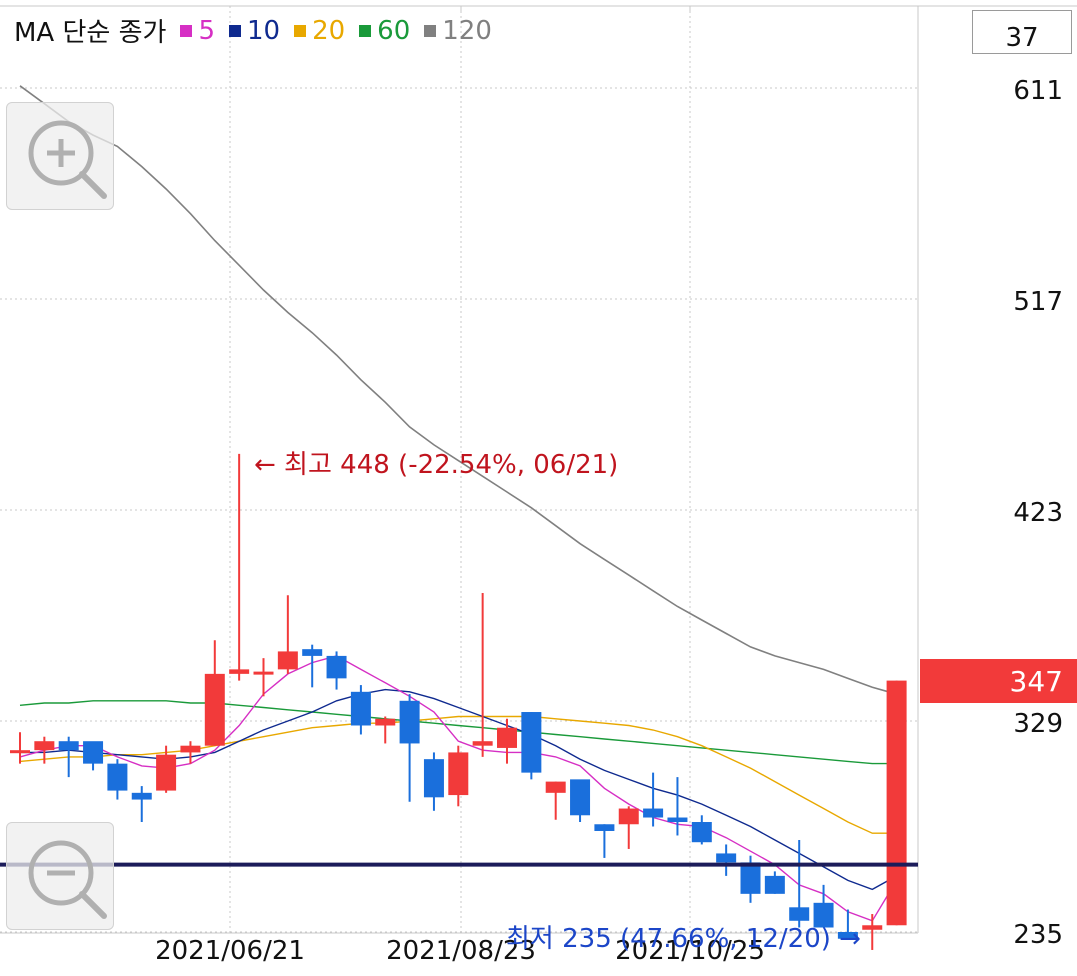 This screenshot has height=976, width=1077. I want to click on legend-ma5: 5, so click(206, 30).